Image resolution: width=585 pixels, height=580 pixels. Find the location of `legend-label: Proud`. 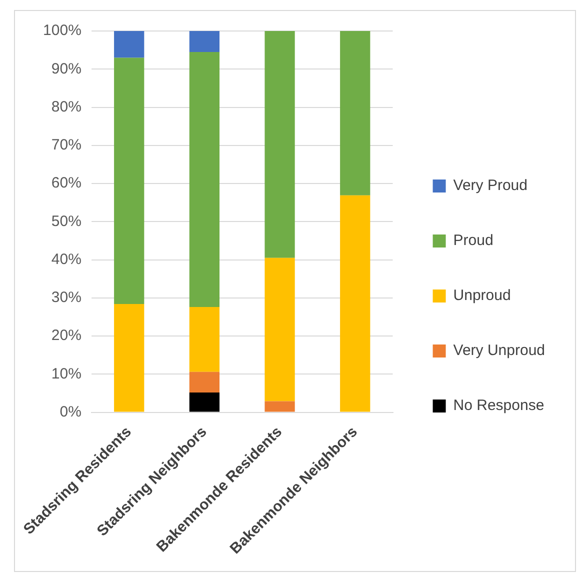

legend-label: Proud is located at coordinates (473, 241).